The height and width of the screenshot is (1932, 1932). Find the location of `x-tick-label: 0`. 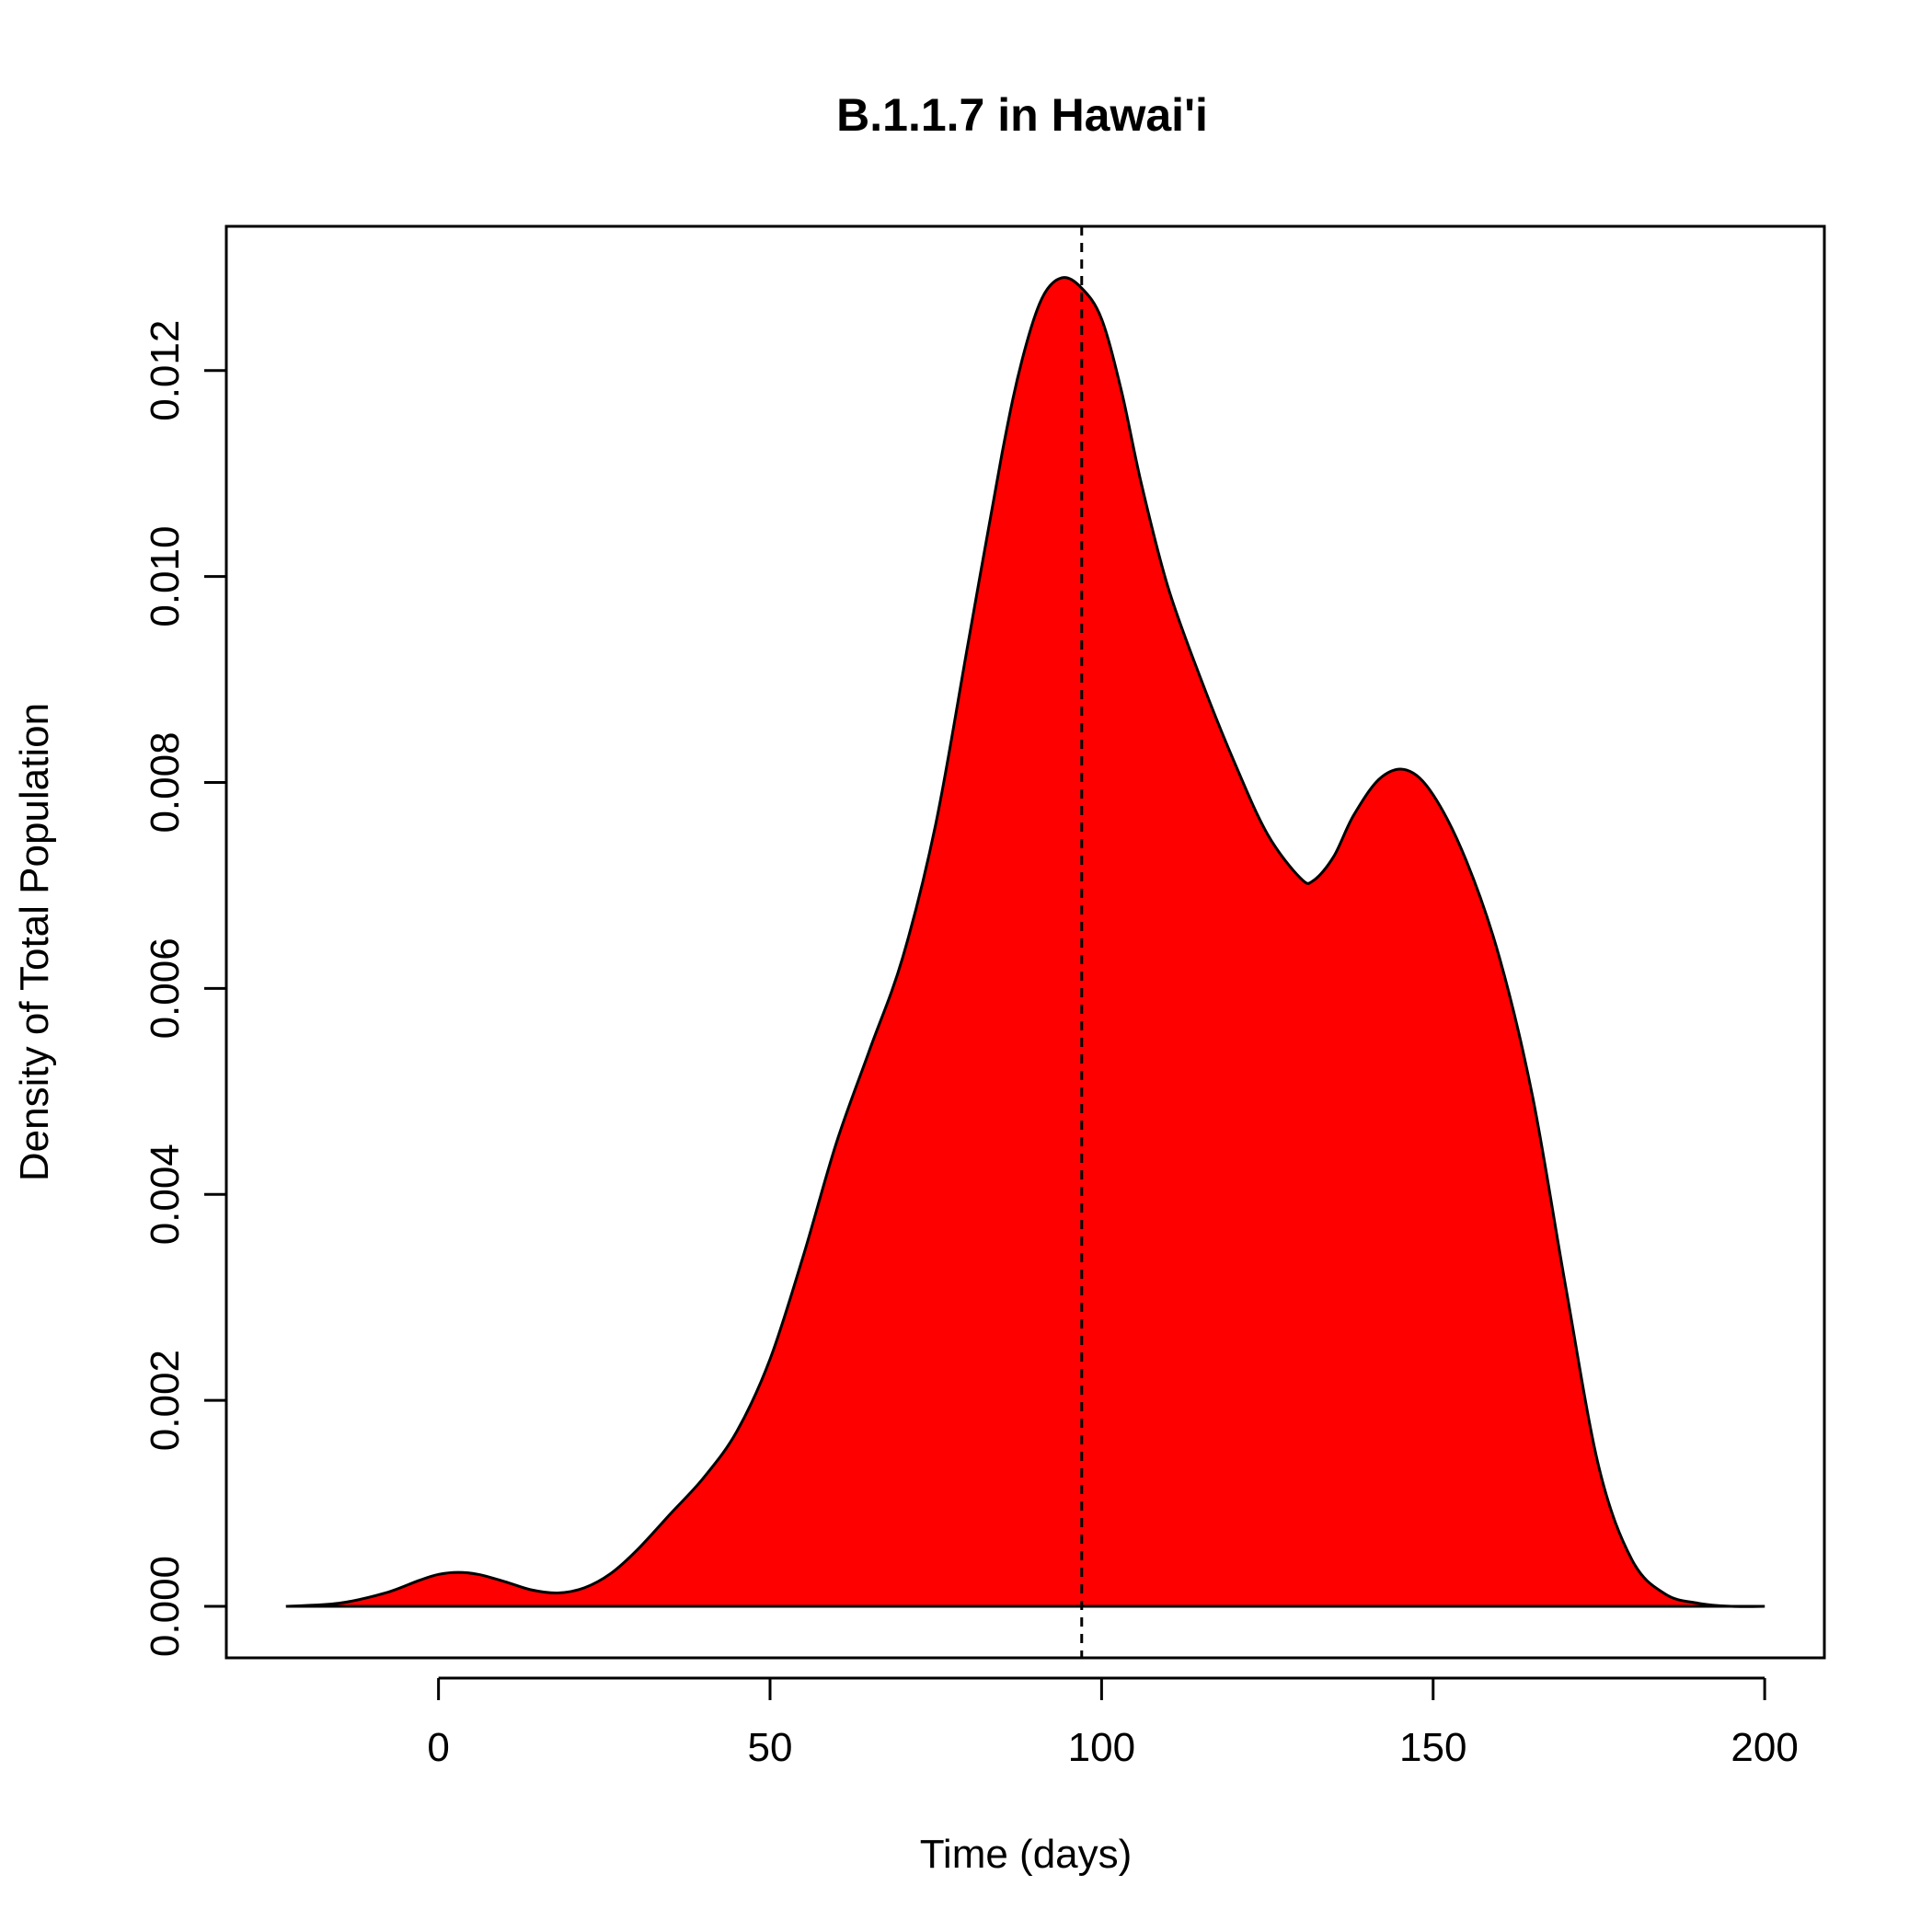

x-tick-label: 0 is located at coordinates (438, 1747).